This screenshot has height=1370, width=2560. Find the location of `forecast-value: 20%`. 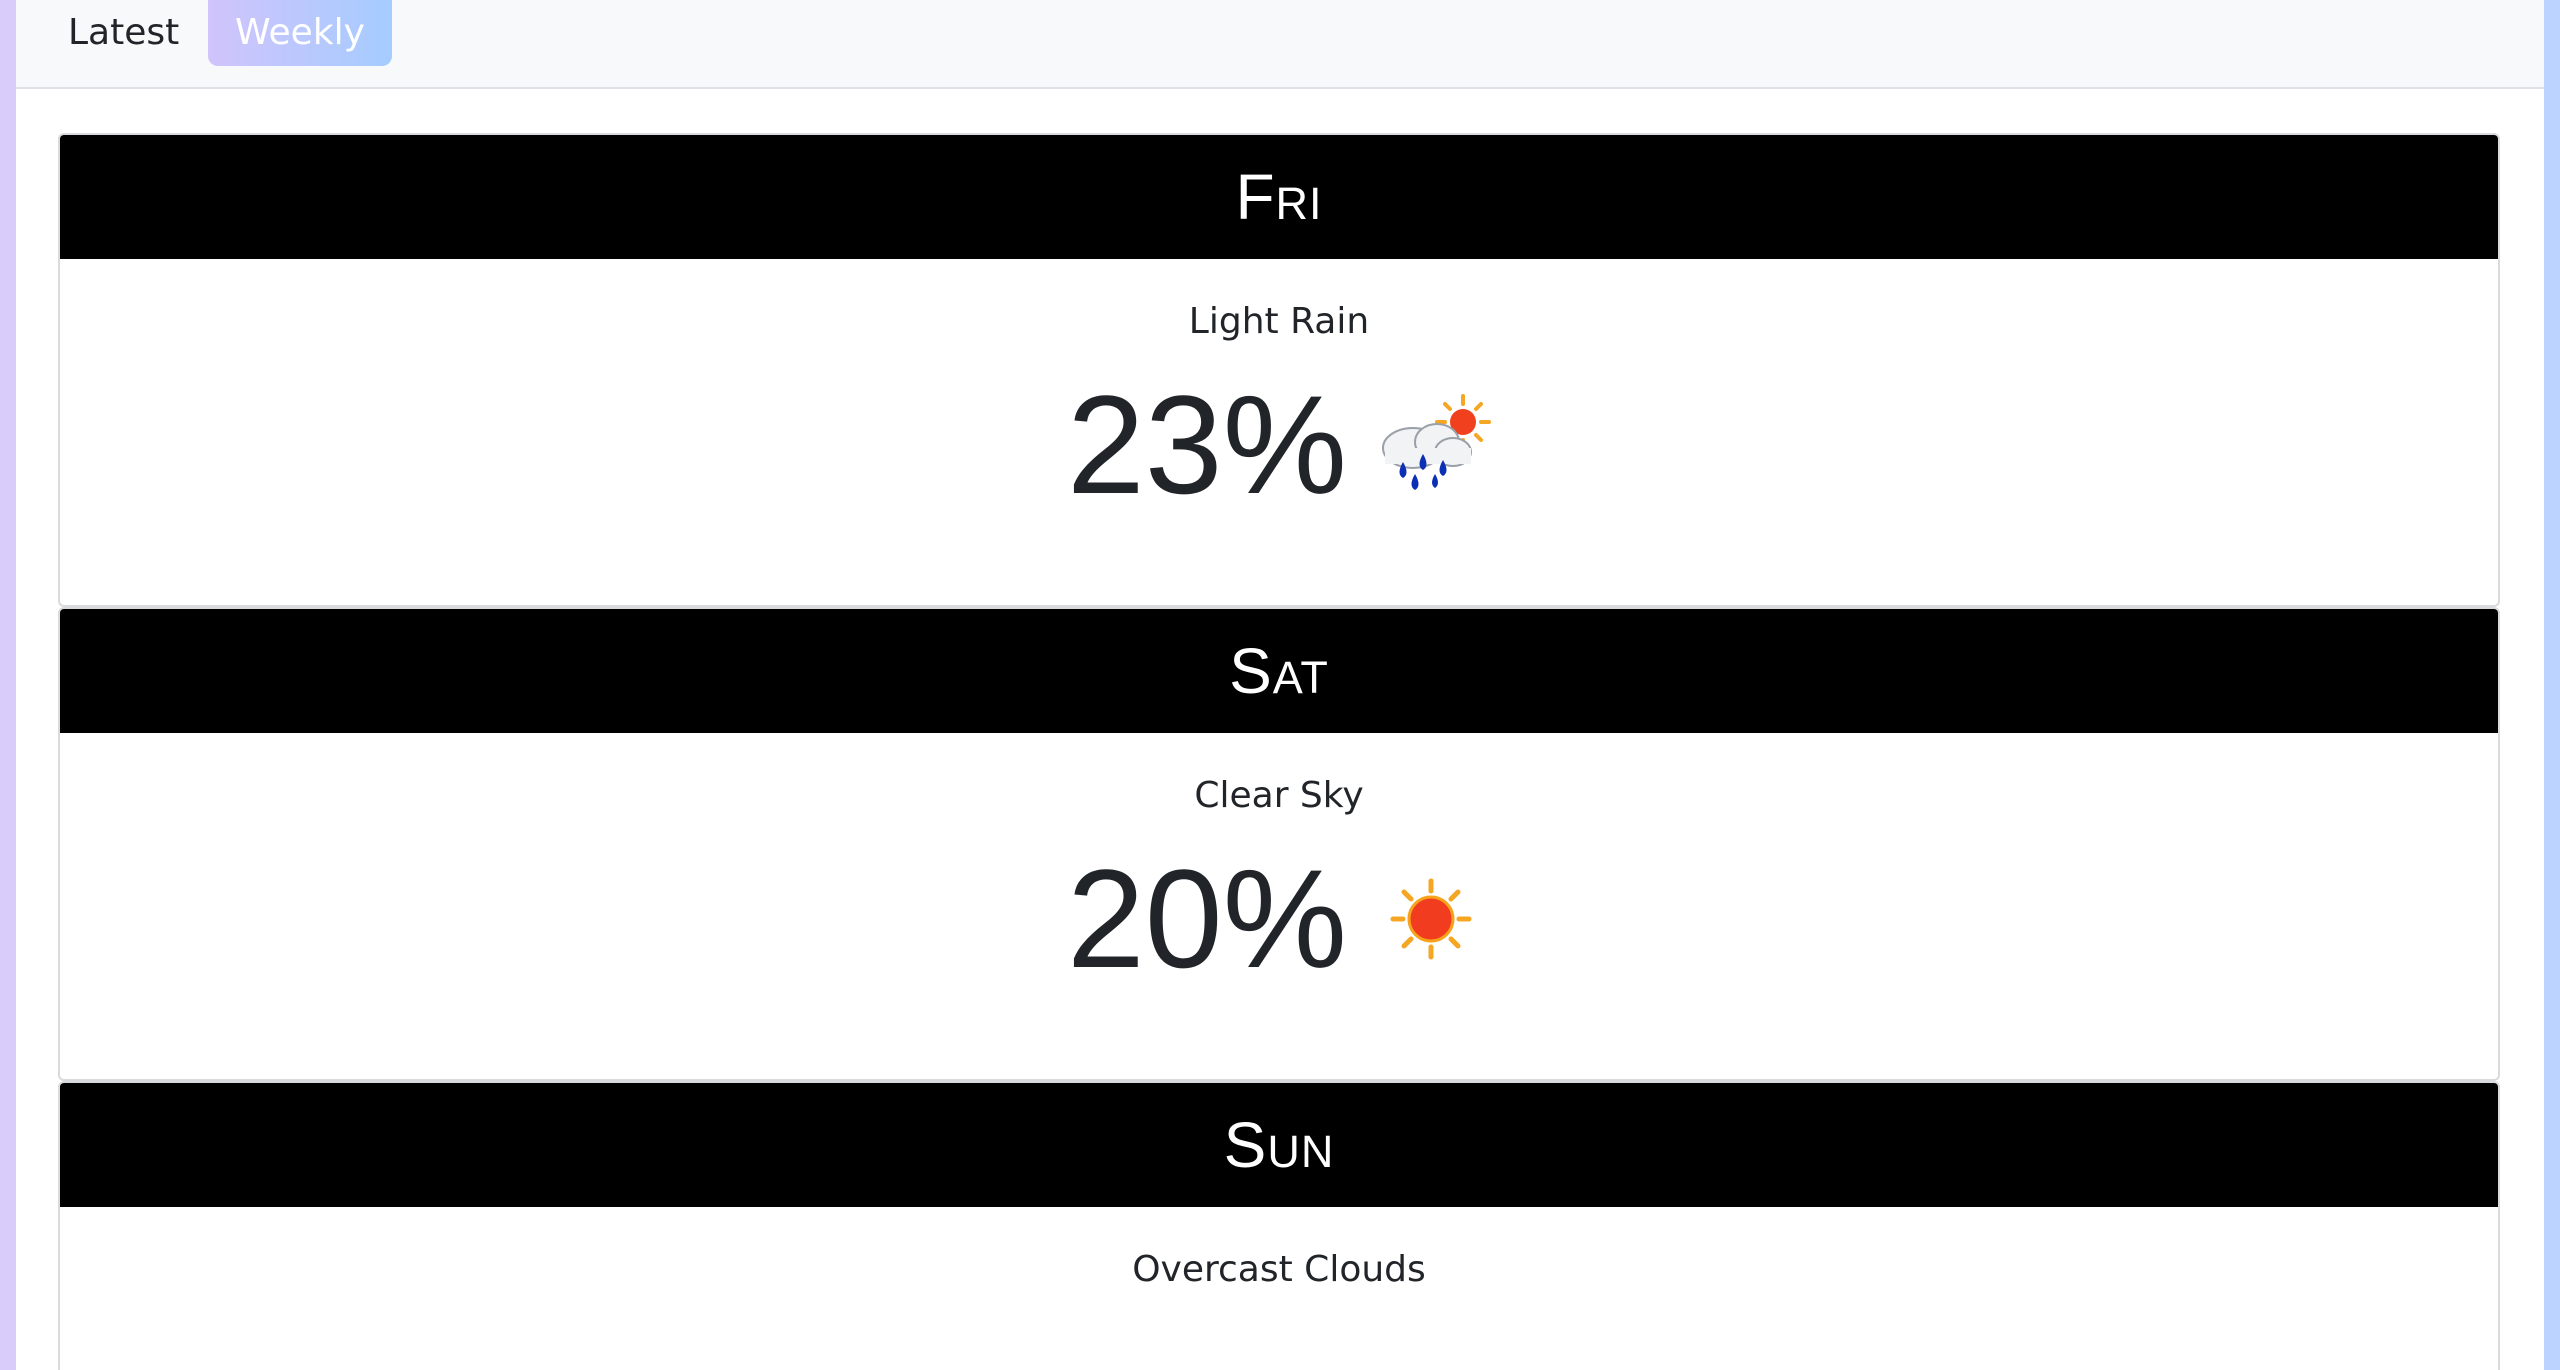

forecast-value: 20% is located at coordinates (1207, 918).